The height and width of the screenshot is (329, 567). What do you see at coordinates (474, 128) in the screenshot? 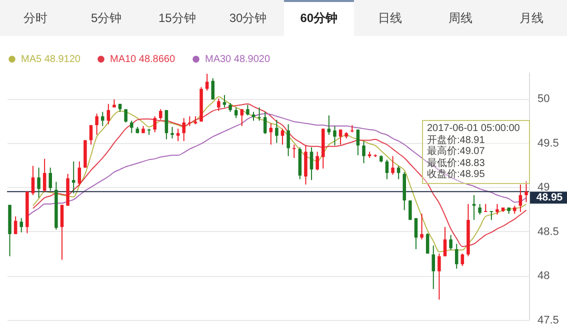
I see `annotation: 2017-06-01 05:00:00` at bounding box center [474, 128].